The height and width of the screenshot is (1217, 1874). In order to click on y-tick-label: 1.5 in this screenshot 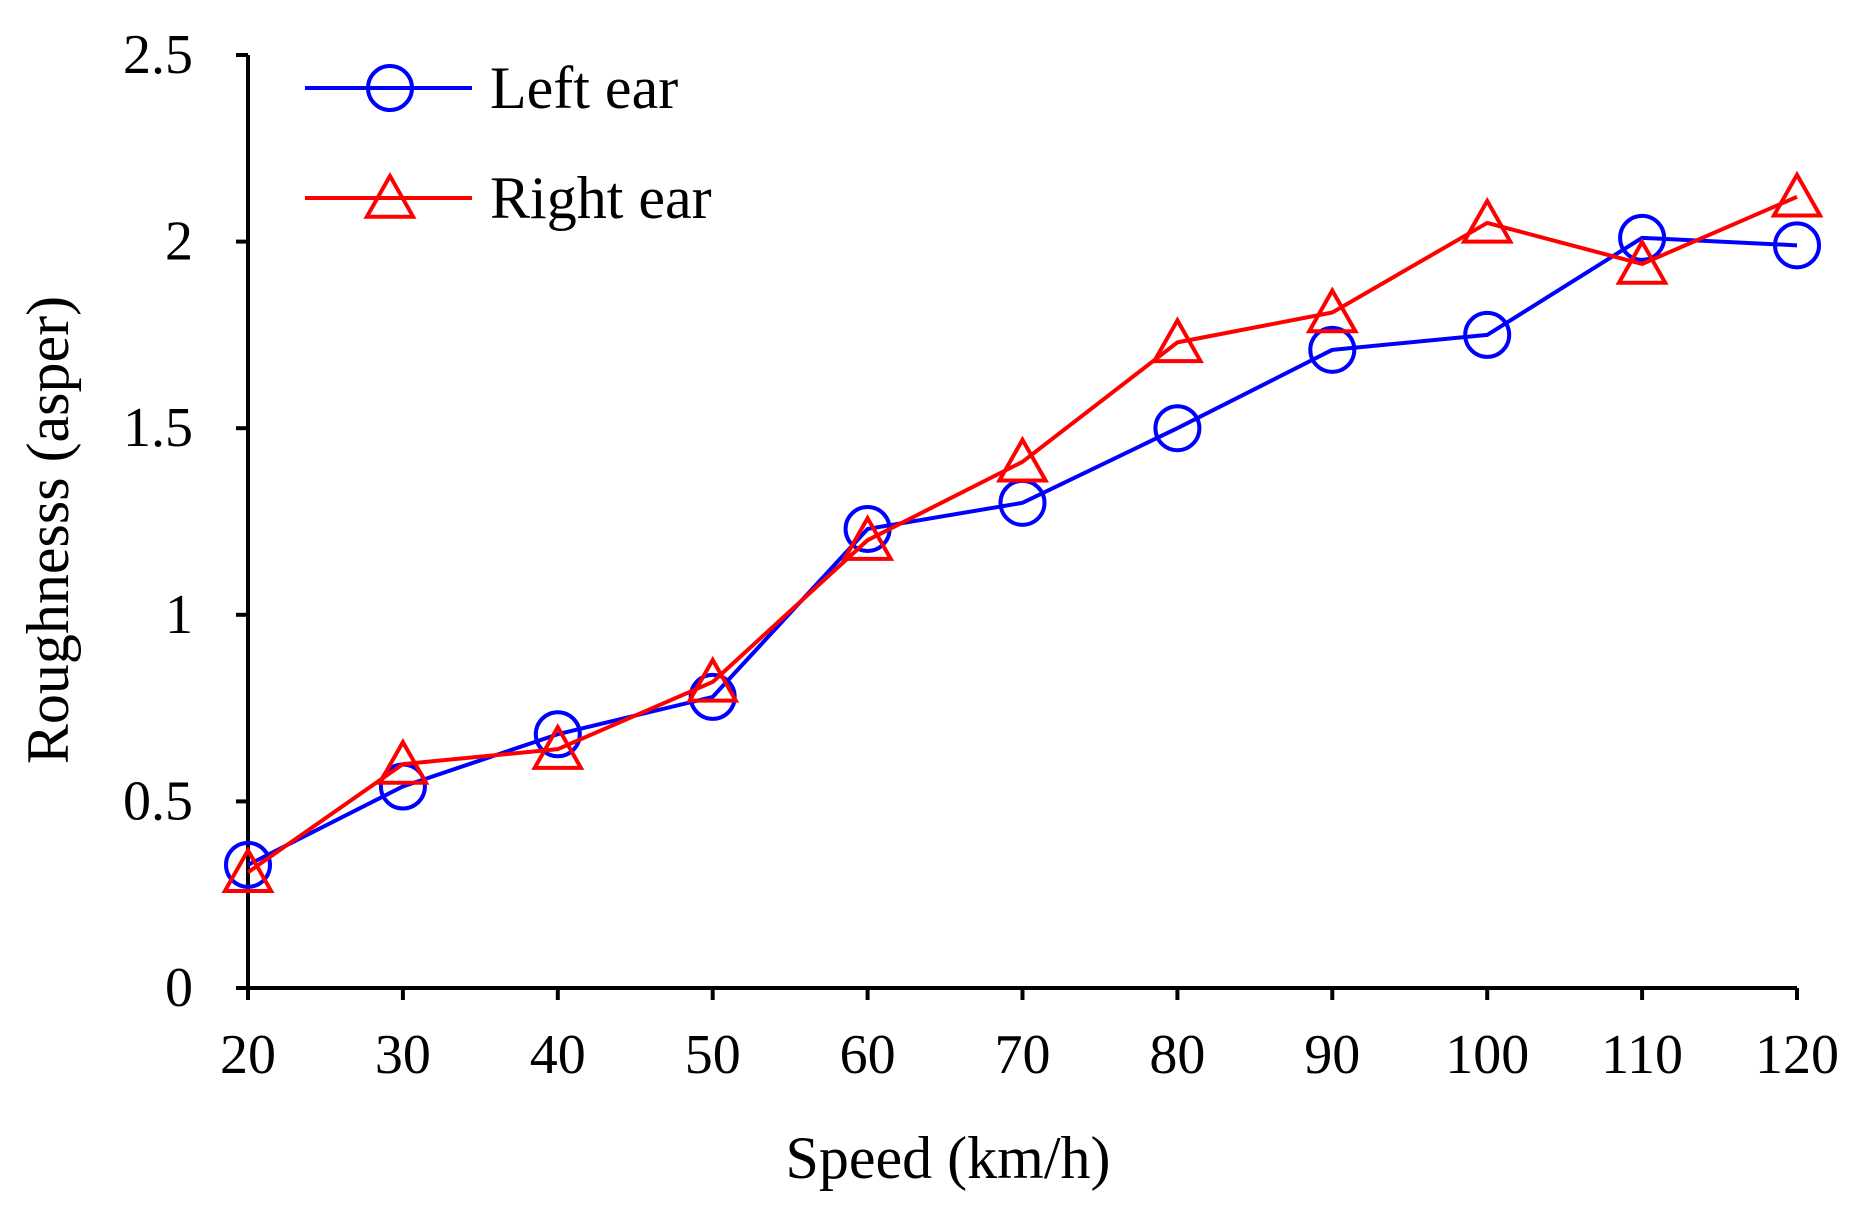, I will do `click(158, 428)`.